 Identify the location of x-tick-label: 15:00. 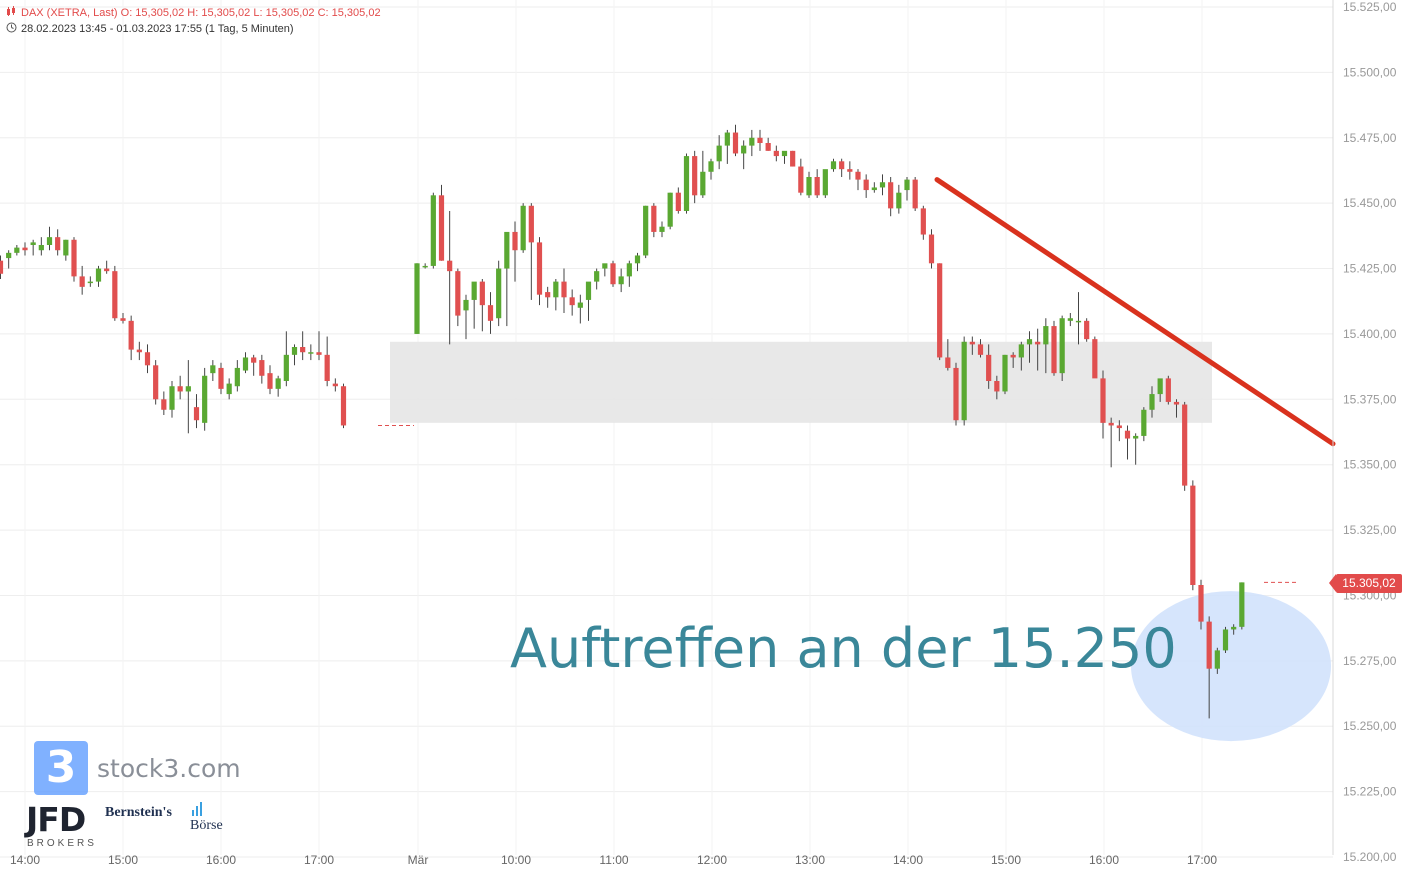
(1006, 860).